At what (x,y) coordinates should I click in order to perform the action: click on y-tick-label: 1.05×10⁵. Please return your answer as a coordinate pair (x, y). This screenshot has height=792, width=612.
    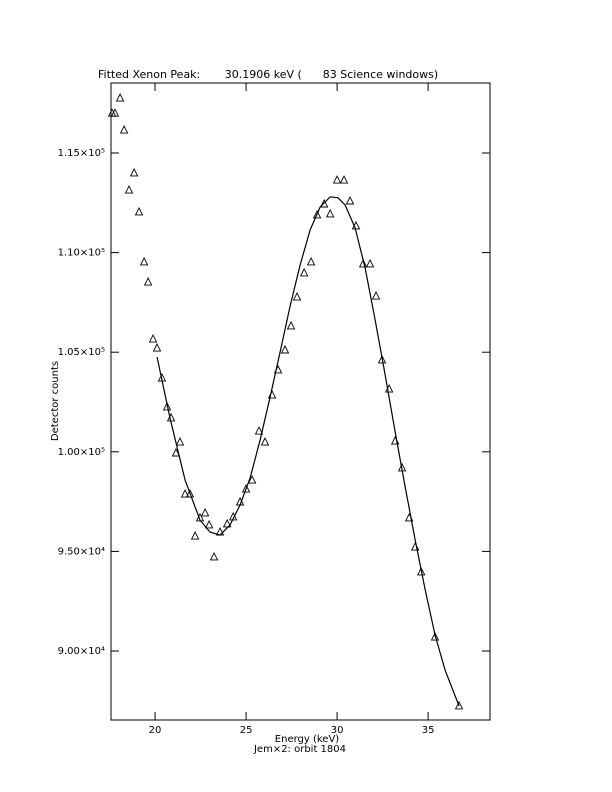
    Looking at the image, I should click on (81, 352).